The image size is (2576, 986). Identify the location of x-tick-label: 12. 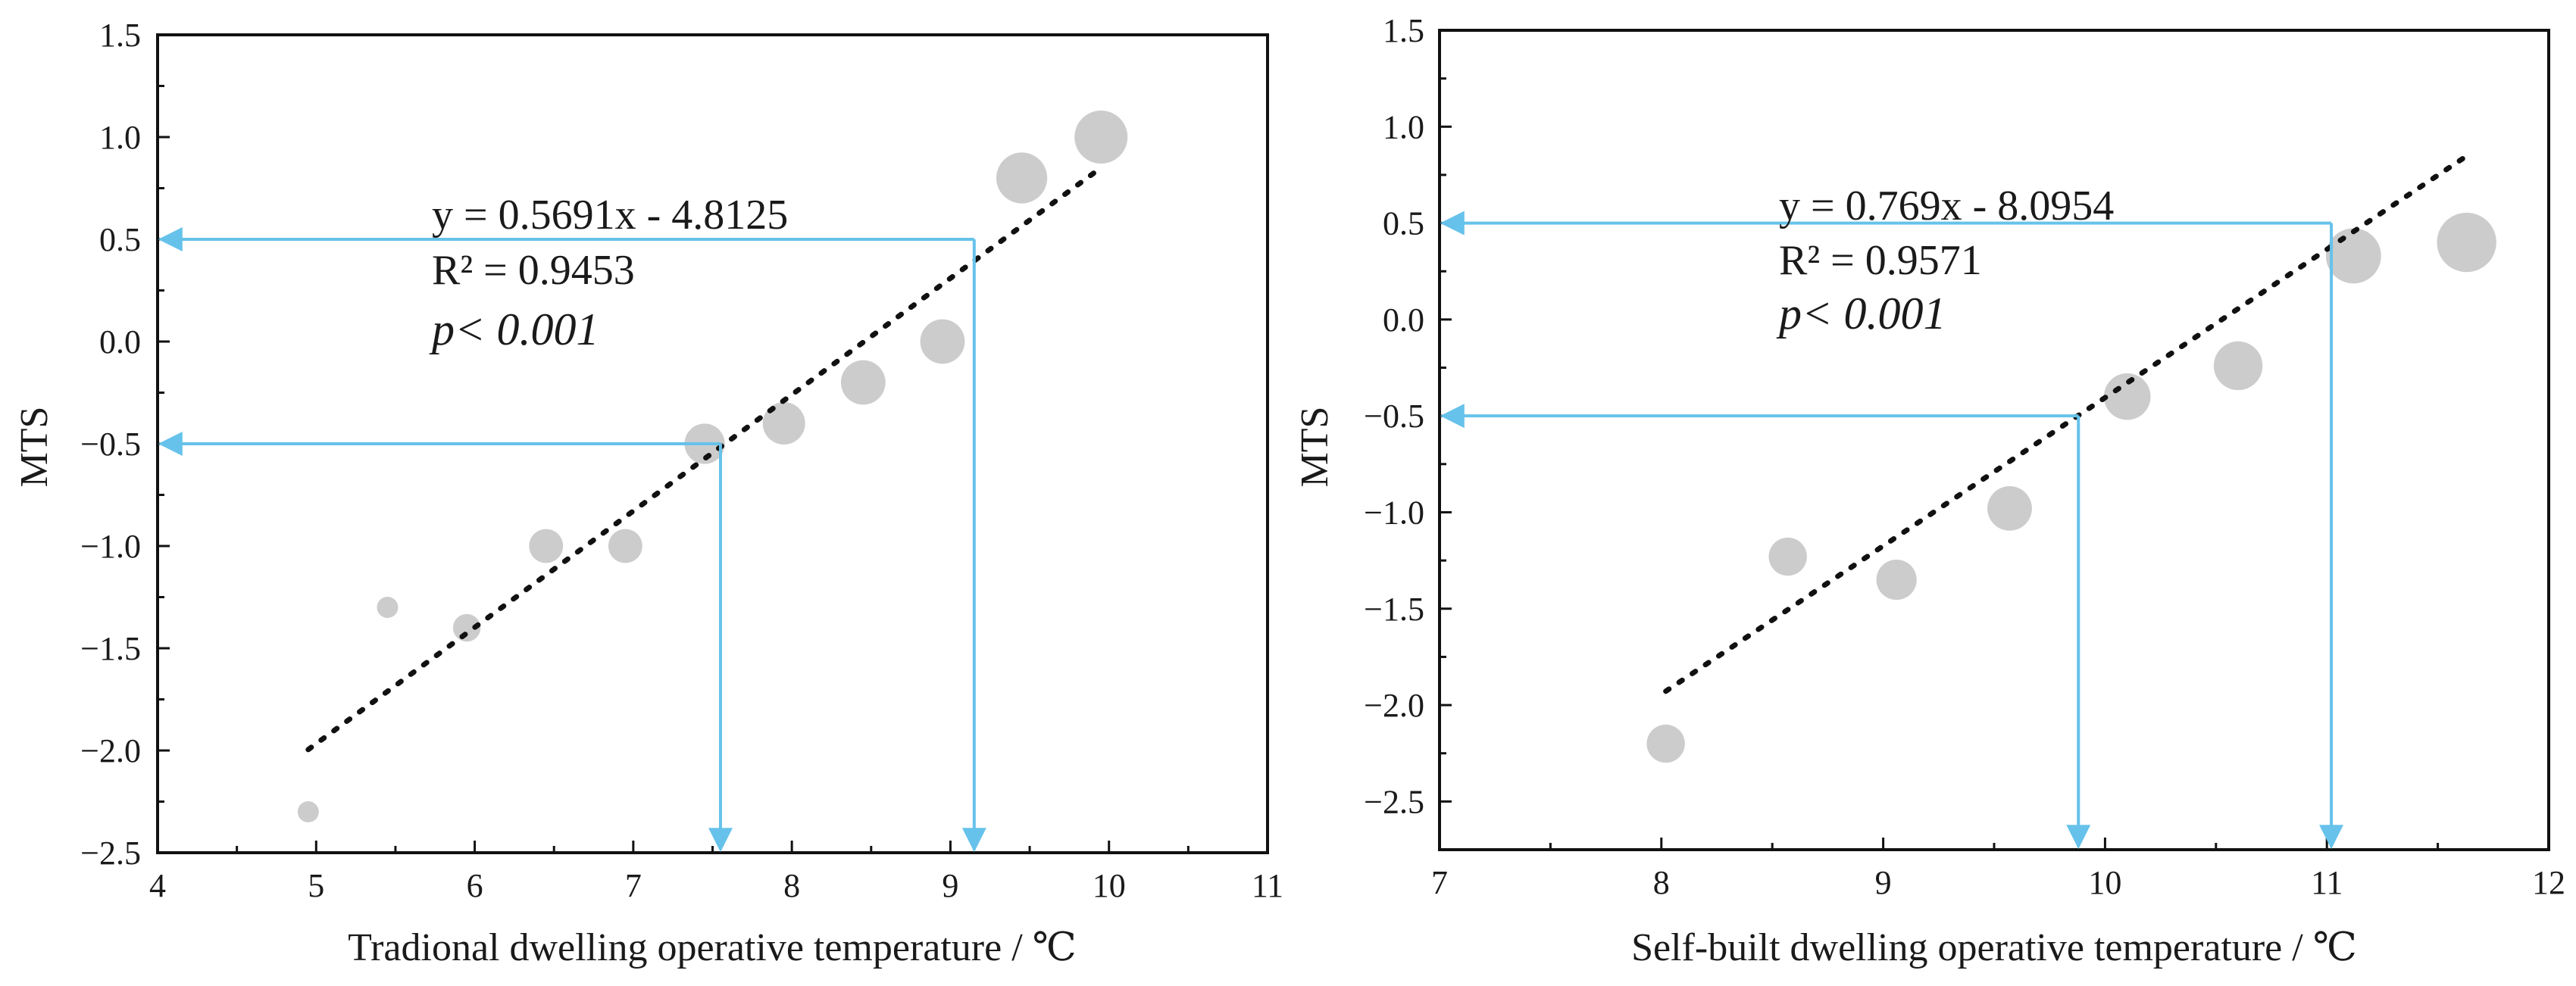
(2548, 882).